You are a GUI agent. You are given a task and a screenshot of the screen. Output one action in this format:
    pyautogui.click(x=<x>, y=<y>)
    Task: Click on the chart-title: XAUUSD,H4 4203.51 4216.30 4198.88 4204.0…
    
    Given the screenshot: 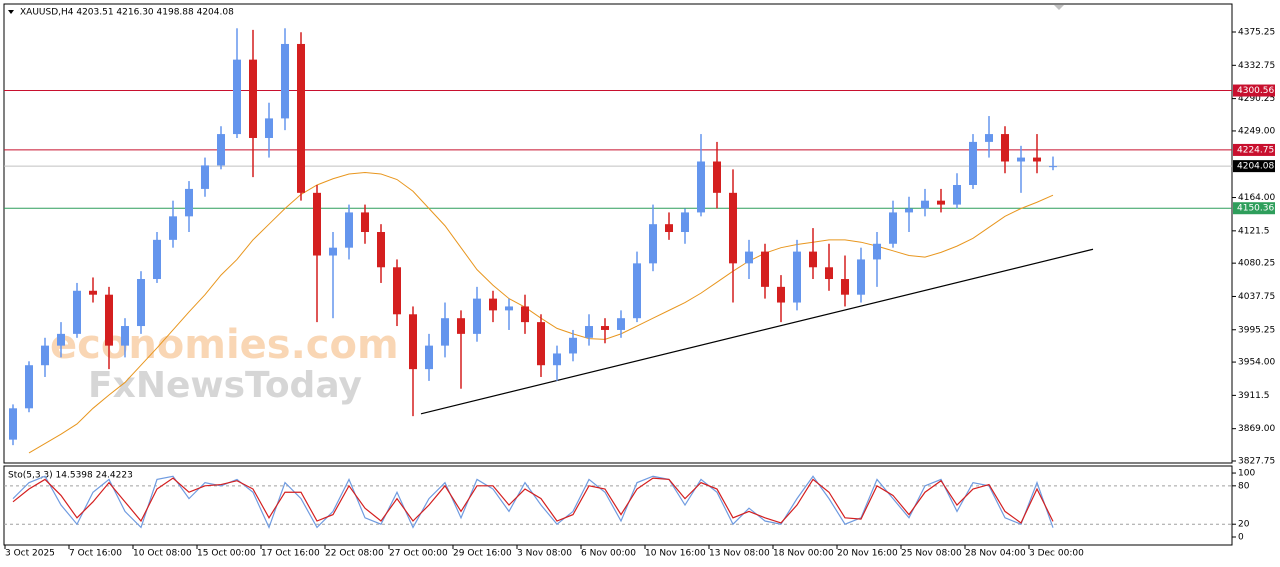 What is the action you would take?
    pyautogui.click(x=127, y=13)
    